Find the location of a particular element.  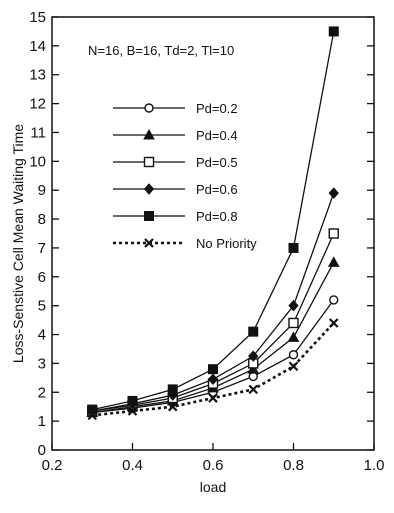

x-tick-label: 0.4 is located at coordinates (132, 465).